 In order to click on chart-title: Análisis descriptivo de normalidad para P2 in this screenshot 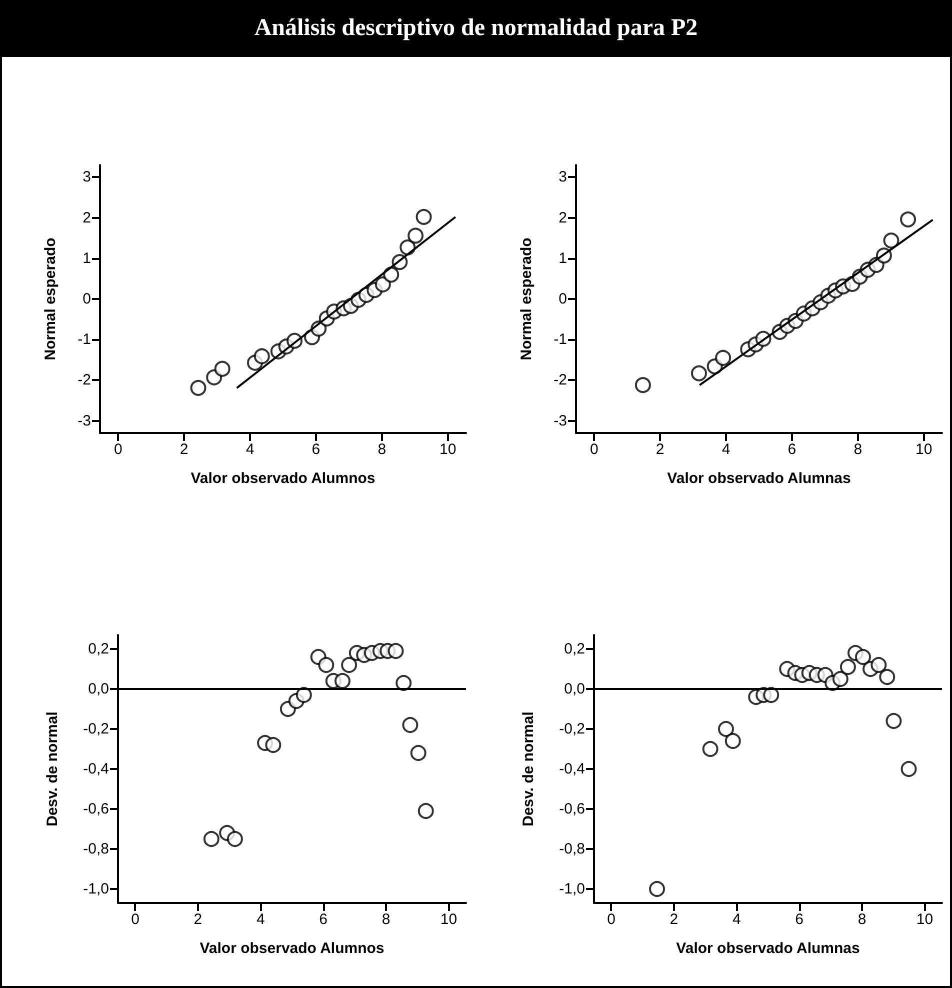, I will do `click(476, 28)`.